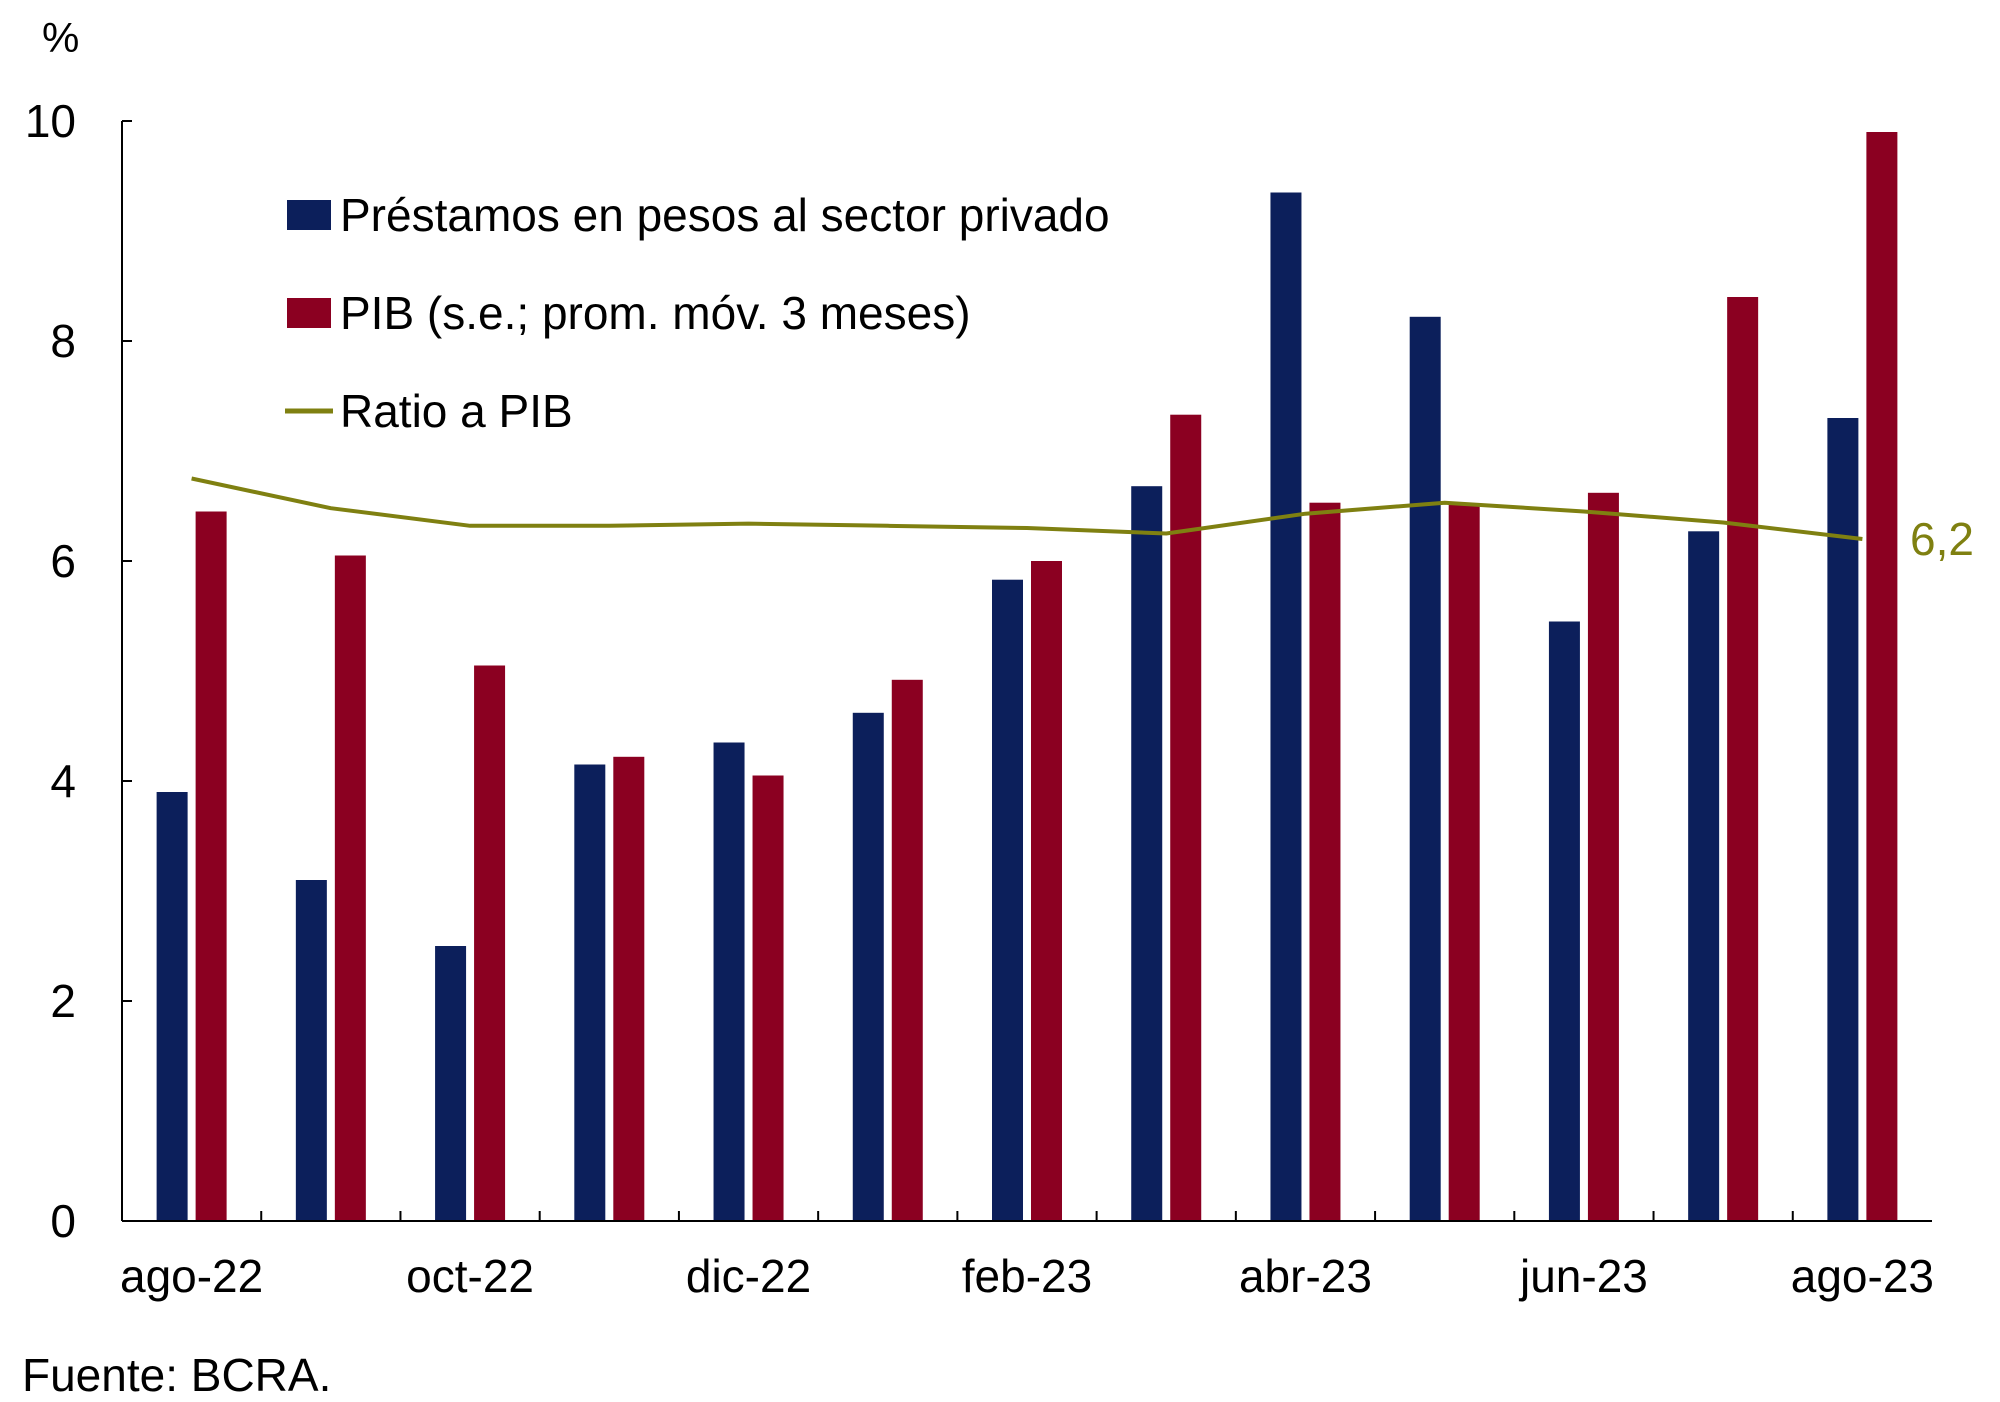  I want to click on y-axis: 0 2 4 6 8 10, so click(78, 671).